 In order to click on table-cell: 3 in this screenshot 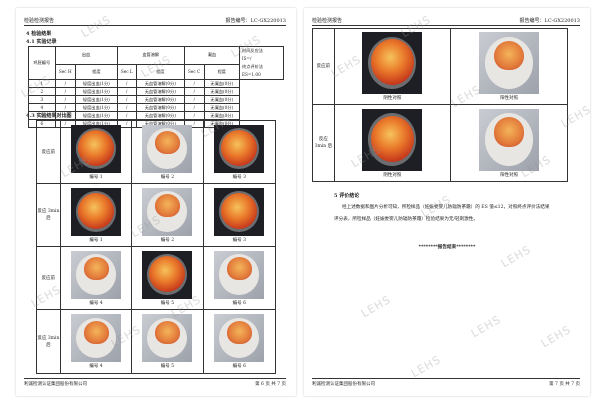, I will do `click(42, 99)`.